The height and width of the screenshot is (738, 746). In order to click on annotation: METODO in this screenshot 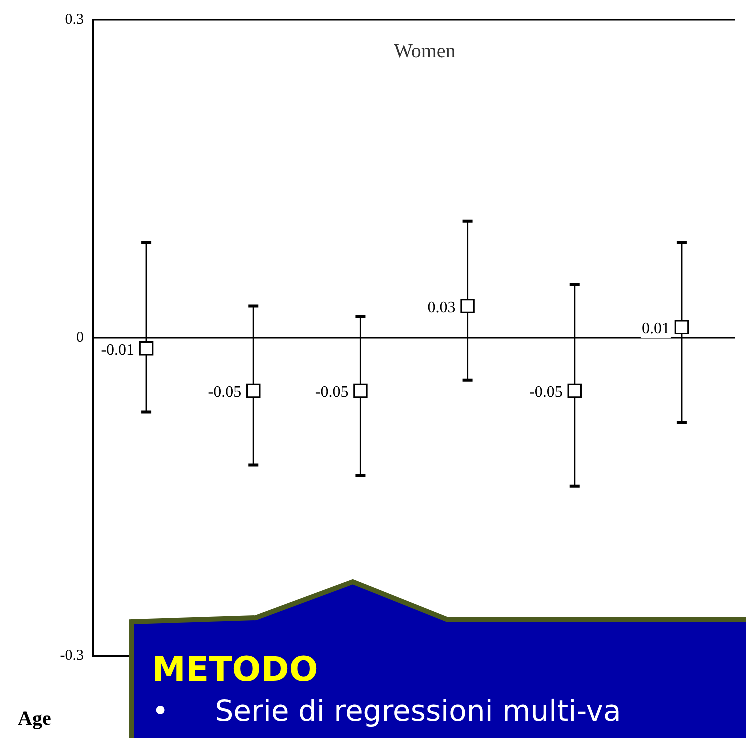, I will do `click(235, 670)`.